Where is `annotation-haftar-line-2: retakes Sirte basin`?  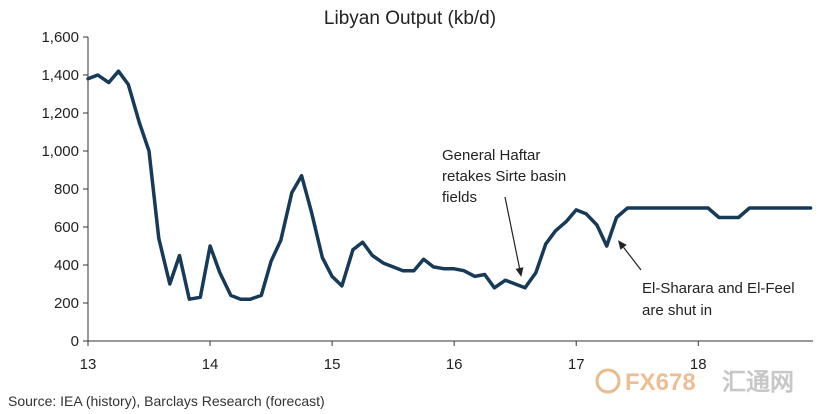
annotation-haftar-line-2: retakes Sirte basin is located at coordinates (504, 176).